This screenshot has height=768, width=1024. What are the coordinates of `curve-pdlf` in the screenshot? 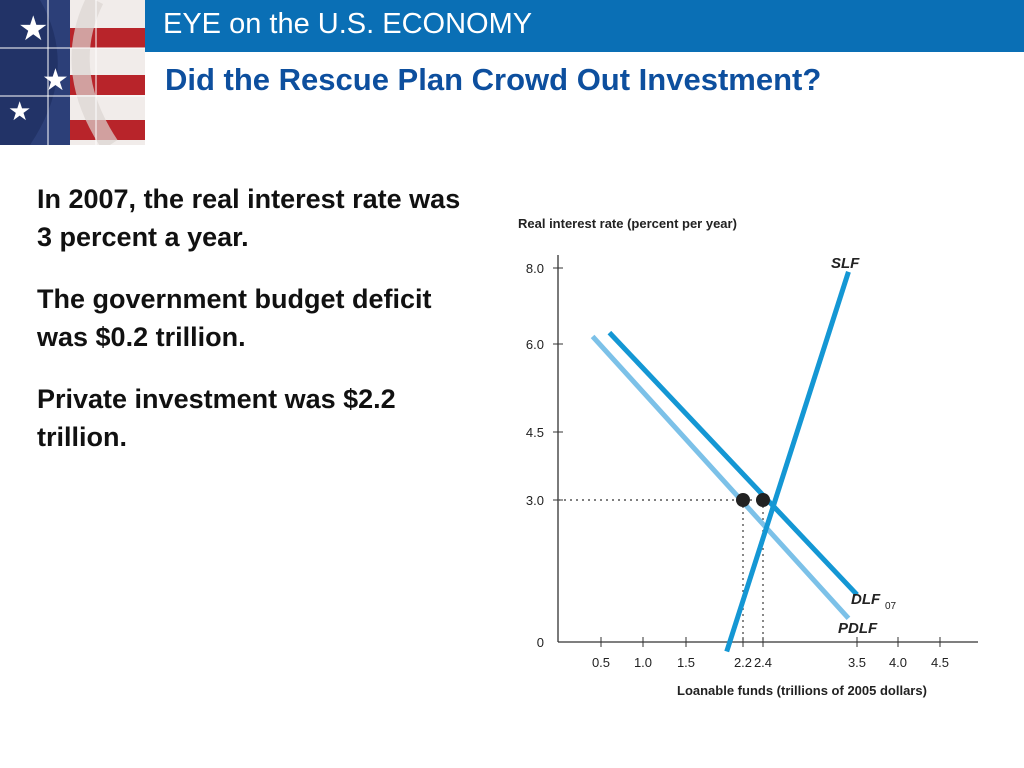 It's located at (720, 477).